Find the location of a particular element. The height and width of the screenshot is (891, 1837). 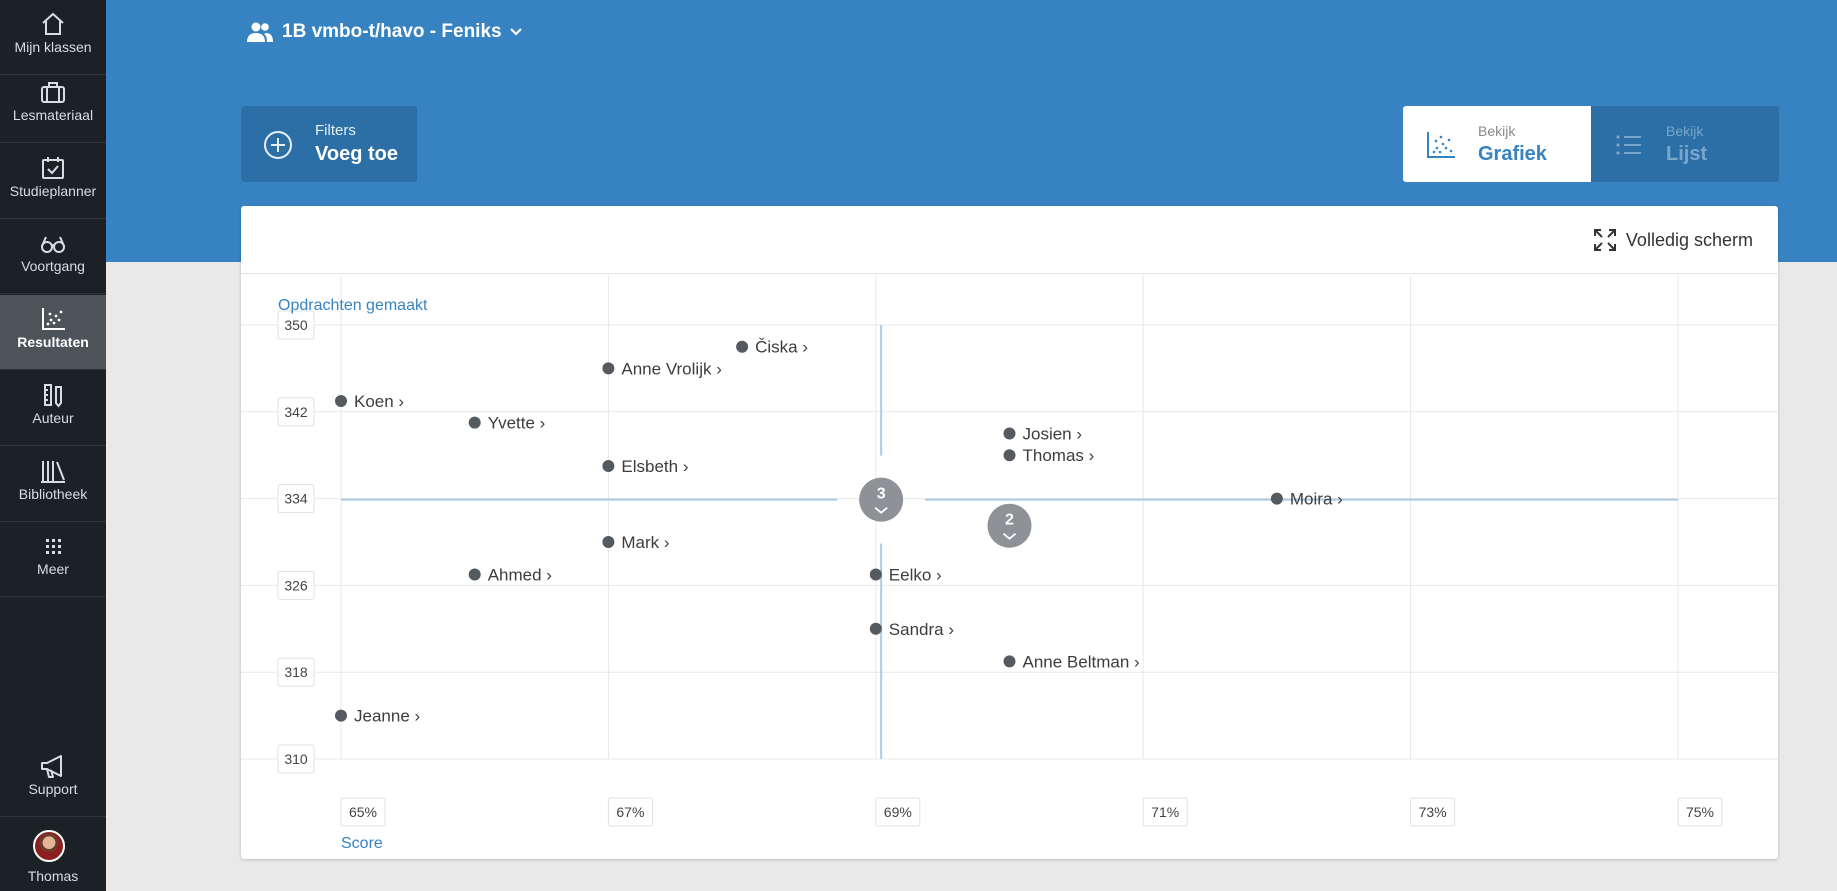

filters-action: Voeg toe is located at coordinates (356, 154).